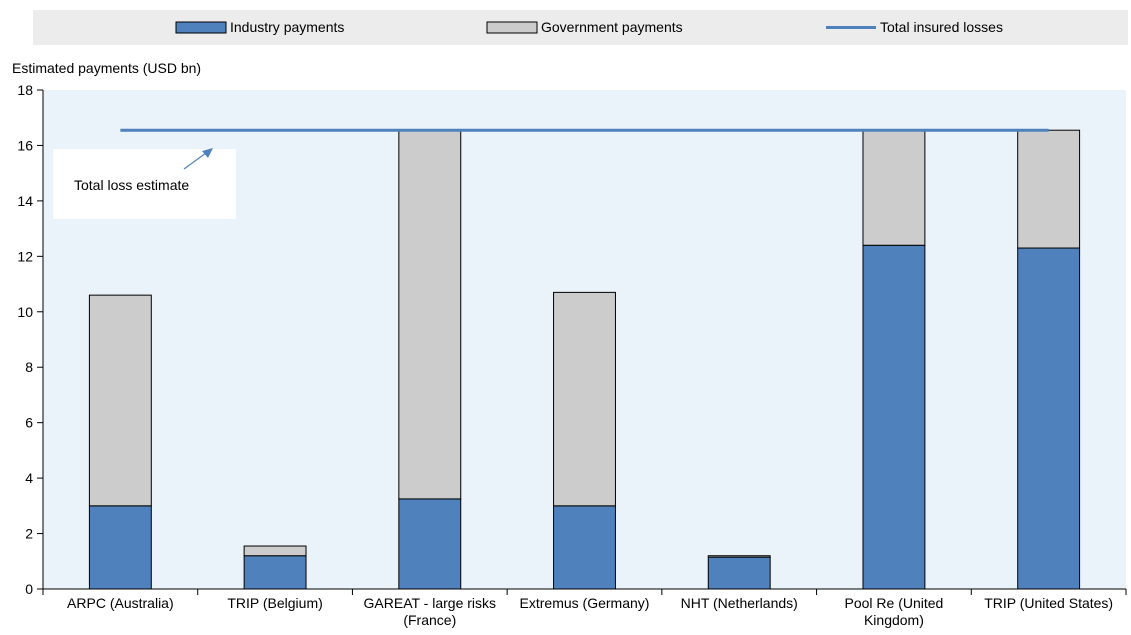 The width and height of the screenshot is (1131, 635). I want to click on x-category-label: GAREAT - large risks (France), so click(430, 611).